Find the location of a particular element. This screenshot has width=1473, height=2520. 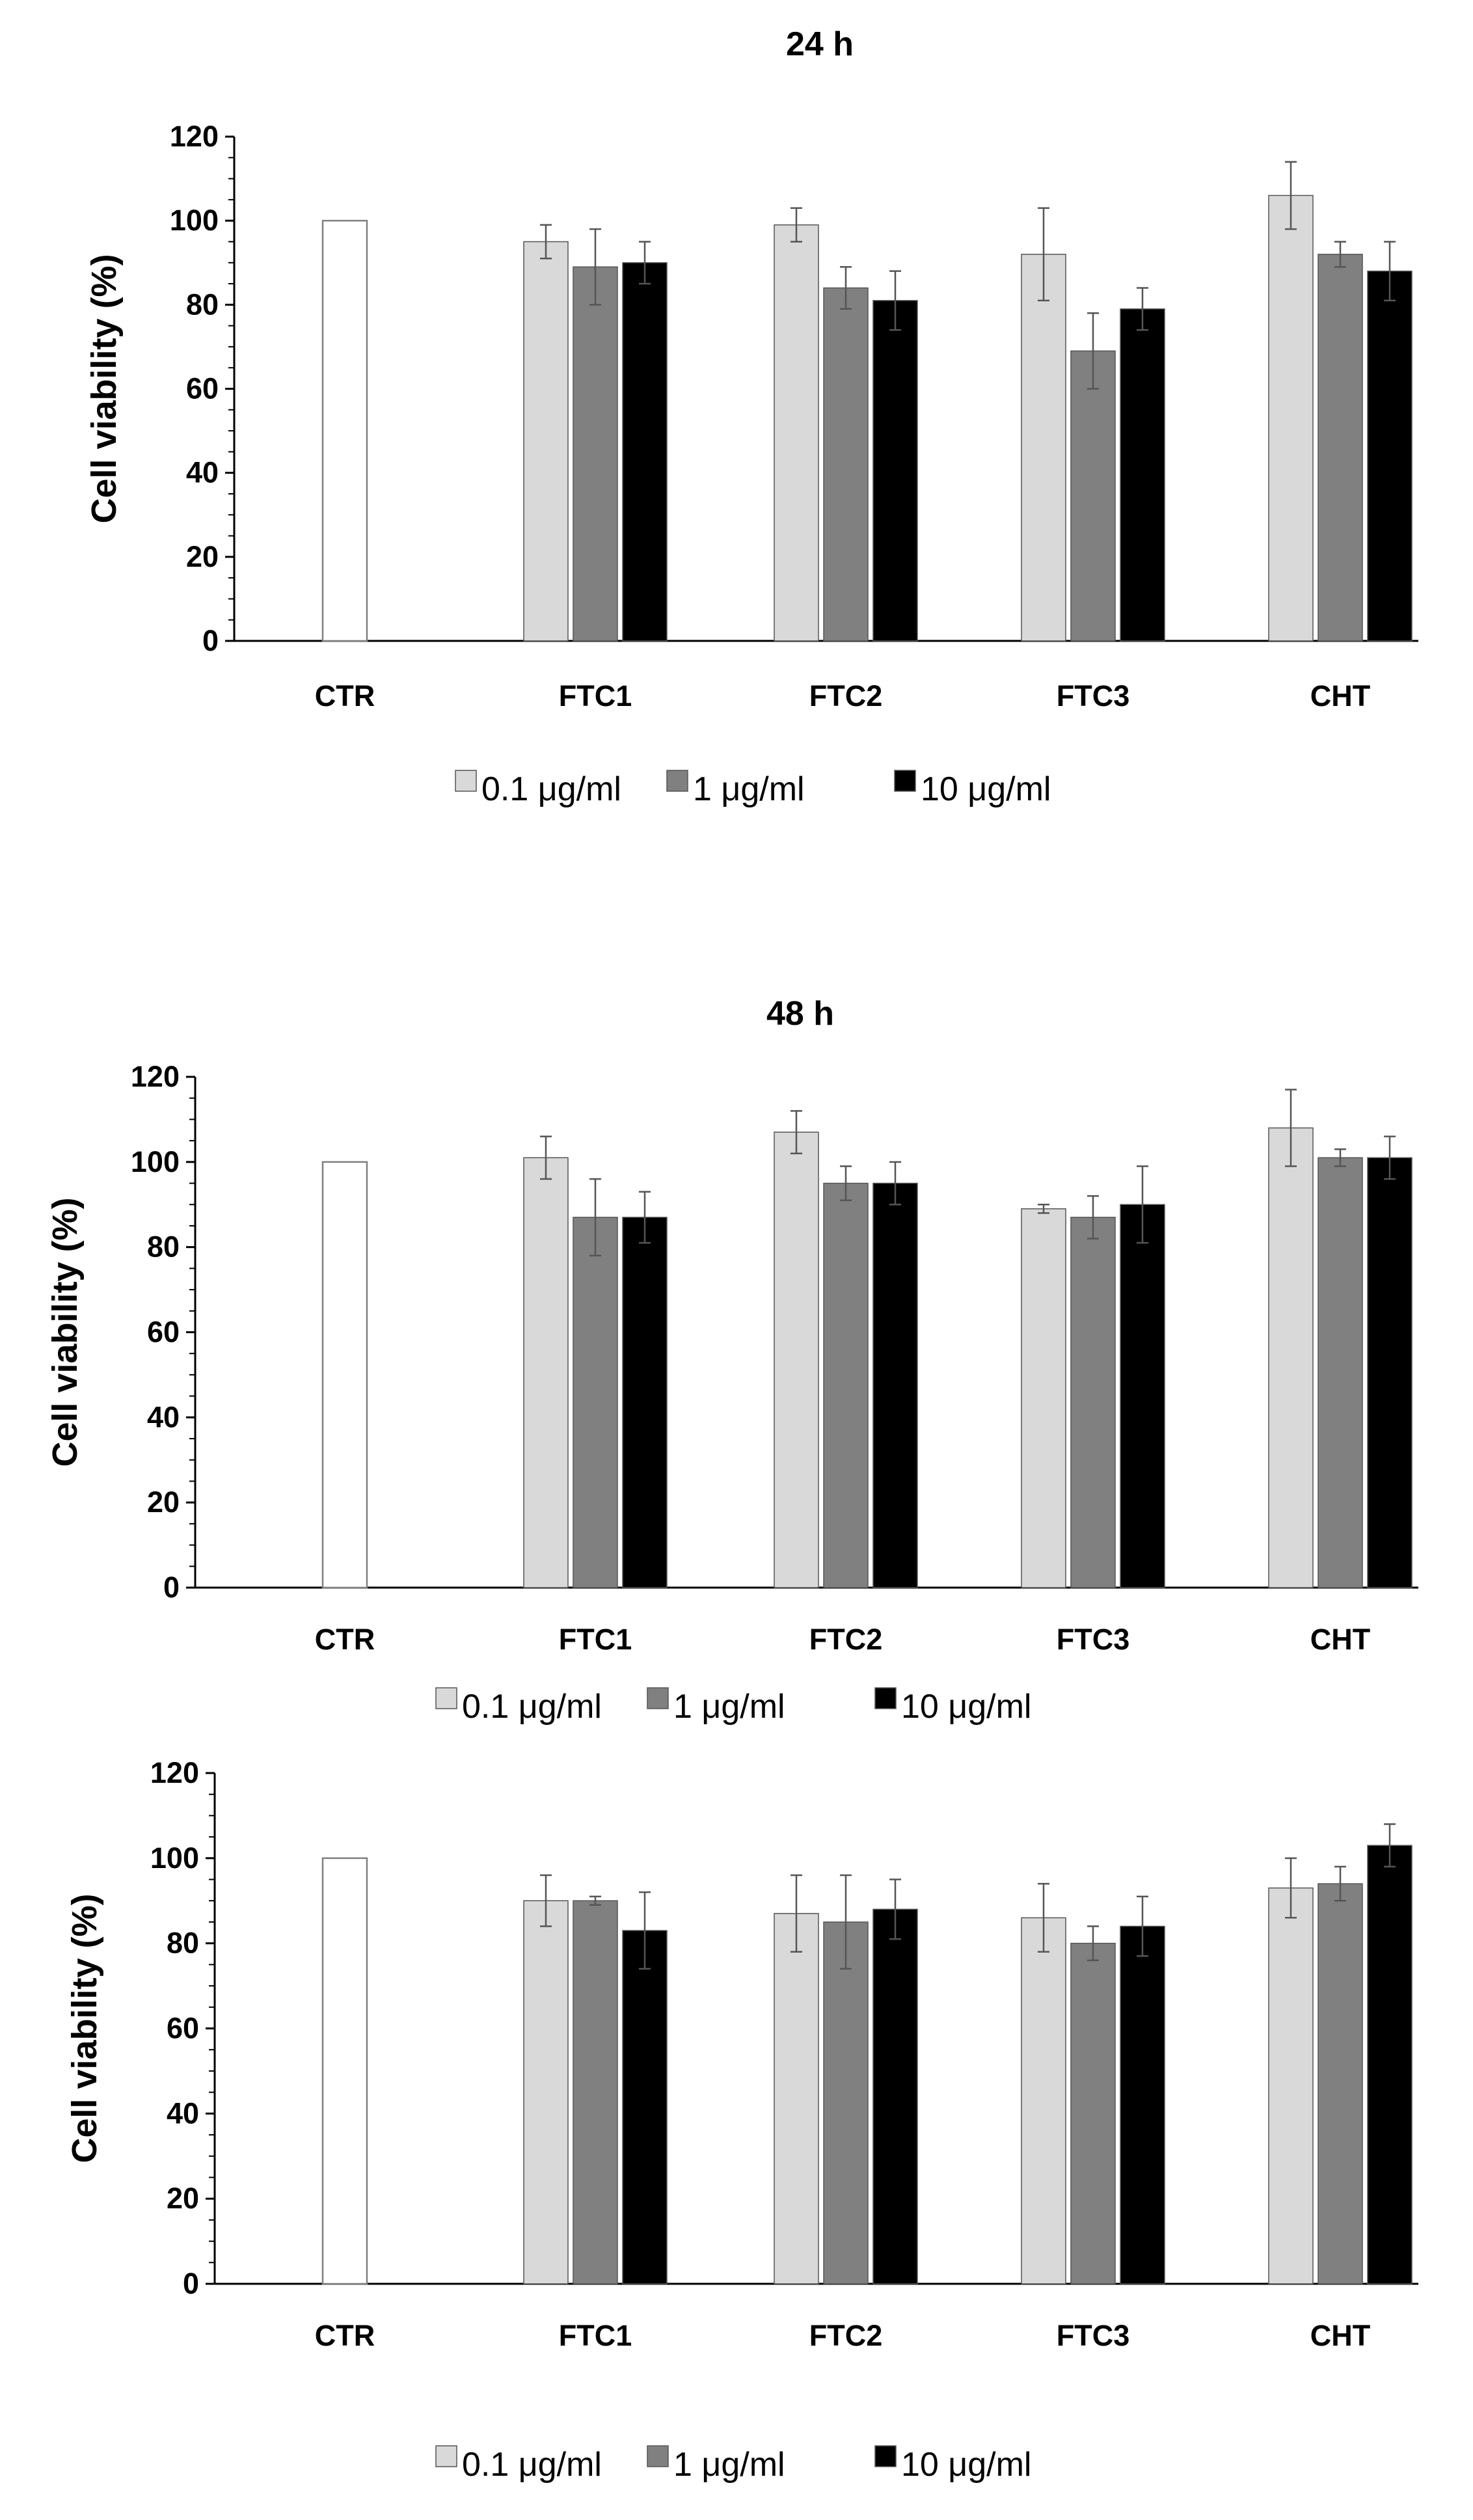

chart-title: 24 h is located at coordinates (820, 44).